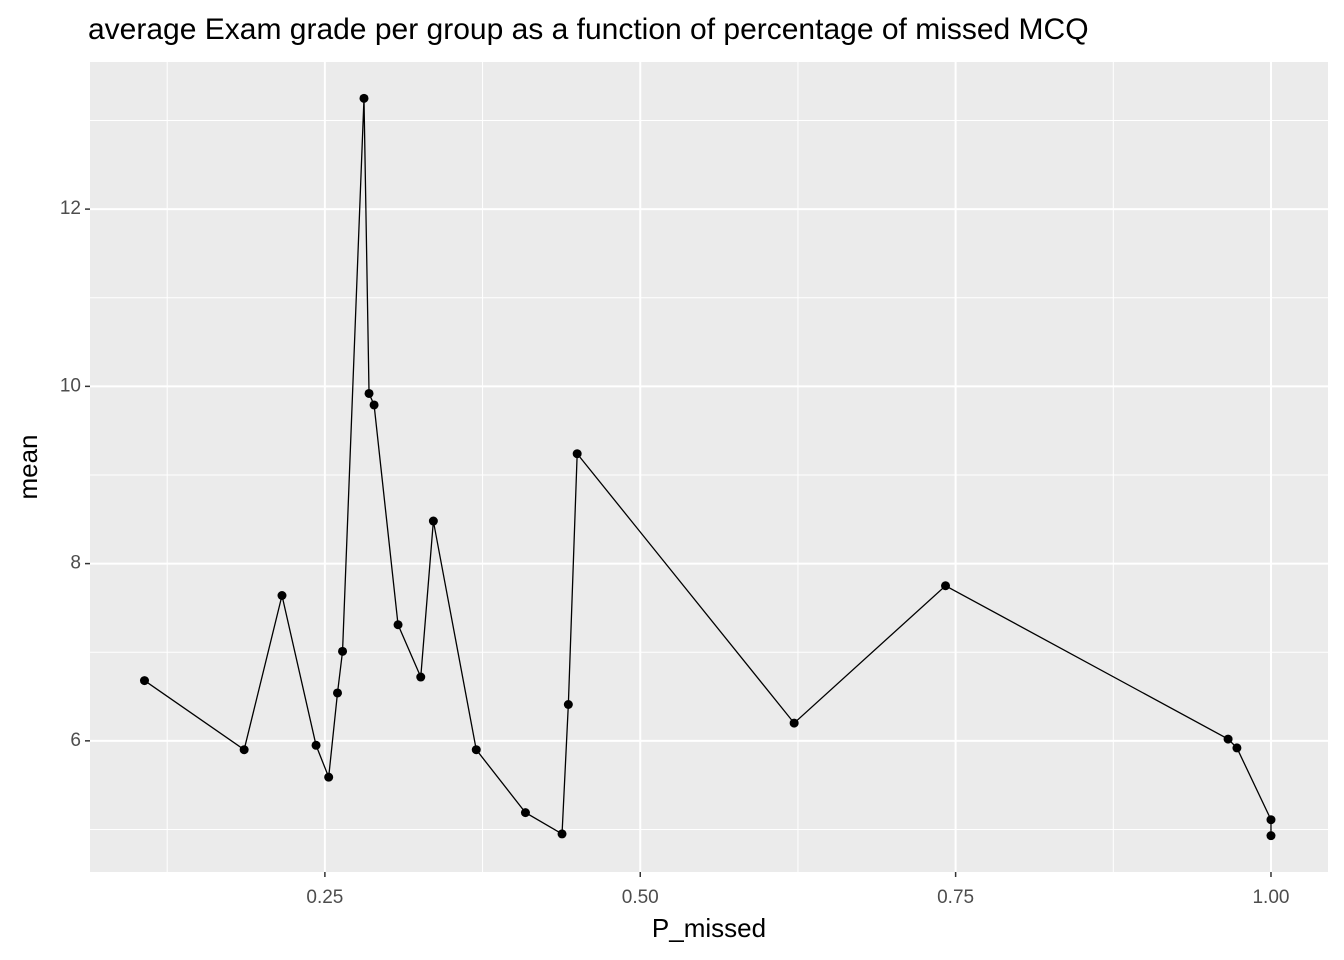 Image resolution: width=1344 pixels, height=960 pixels. I want to click on x-tick-label: 0.50, so click(640, 897).